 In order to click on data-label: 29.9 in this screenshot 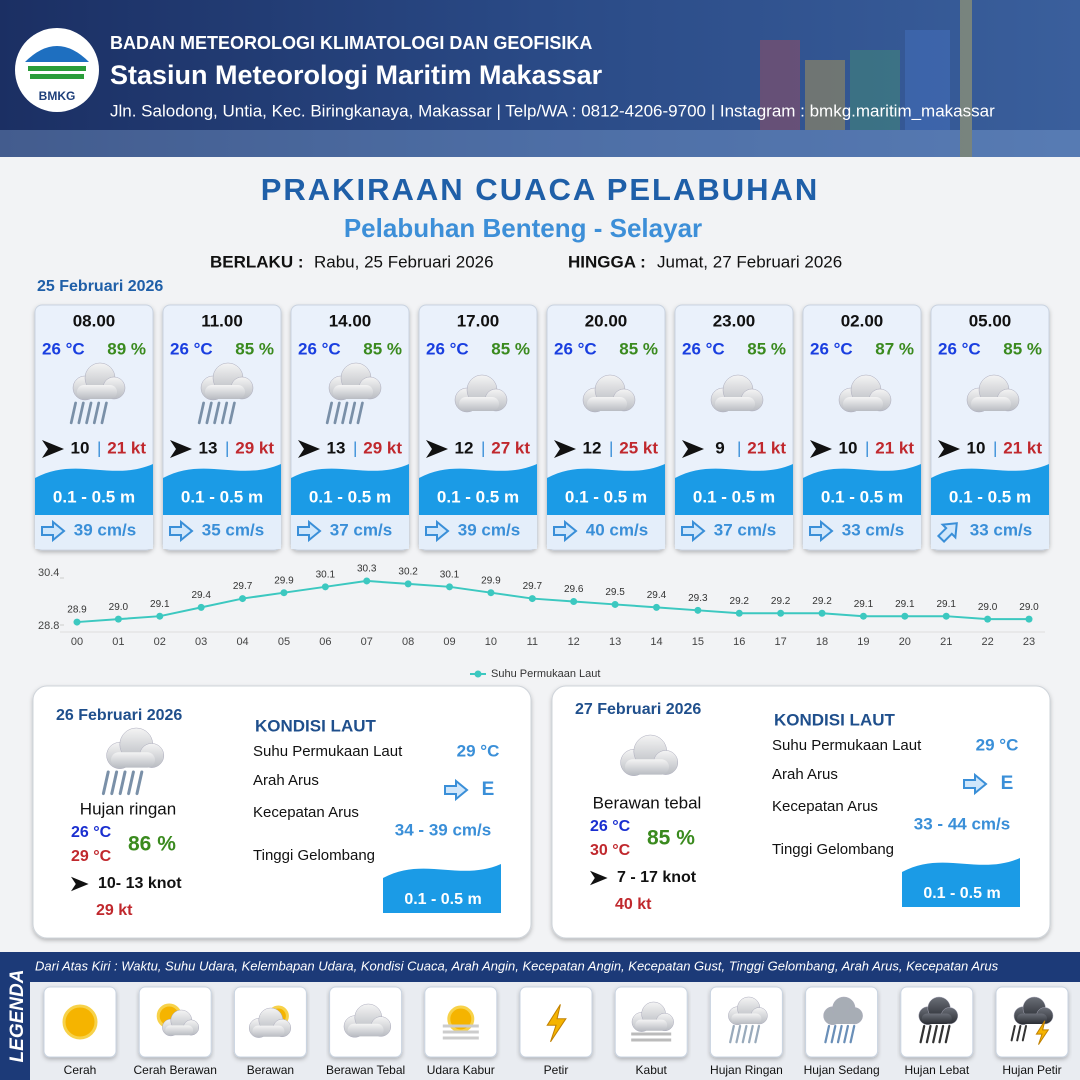, I will do `click(491, 580)`.